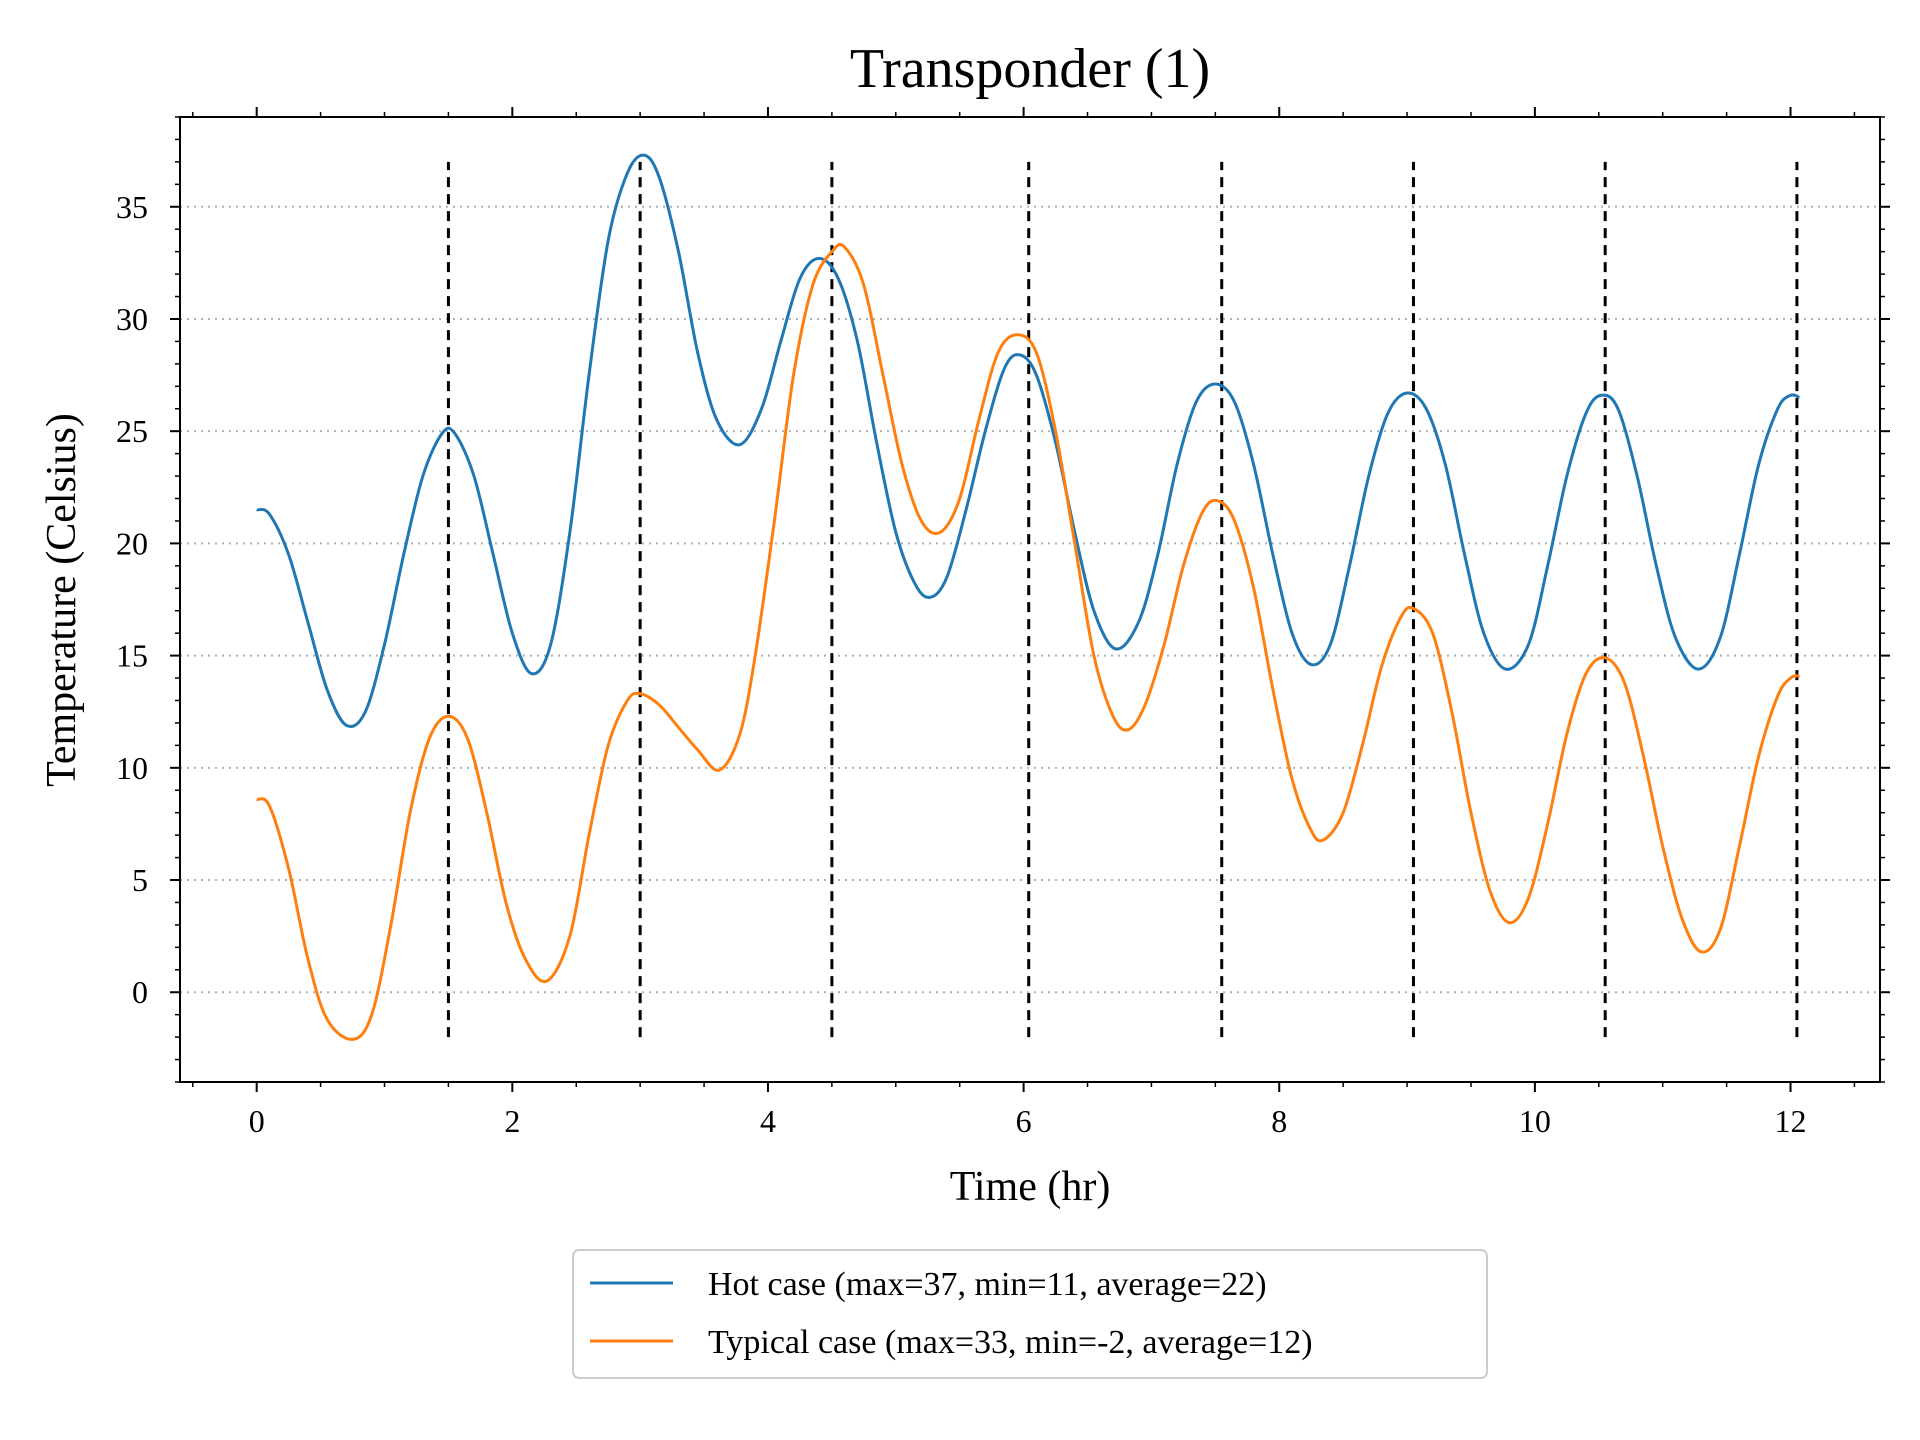 The image size is (1920, 1440). Describe the element at coordinates (1791, 1121) in the screenshot. I see `x-tick-label: 12` at that location.